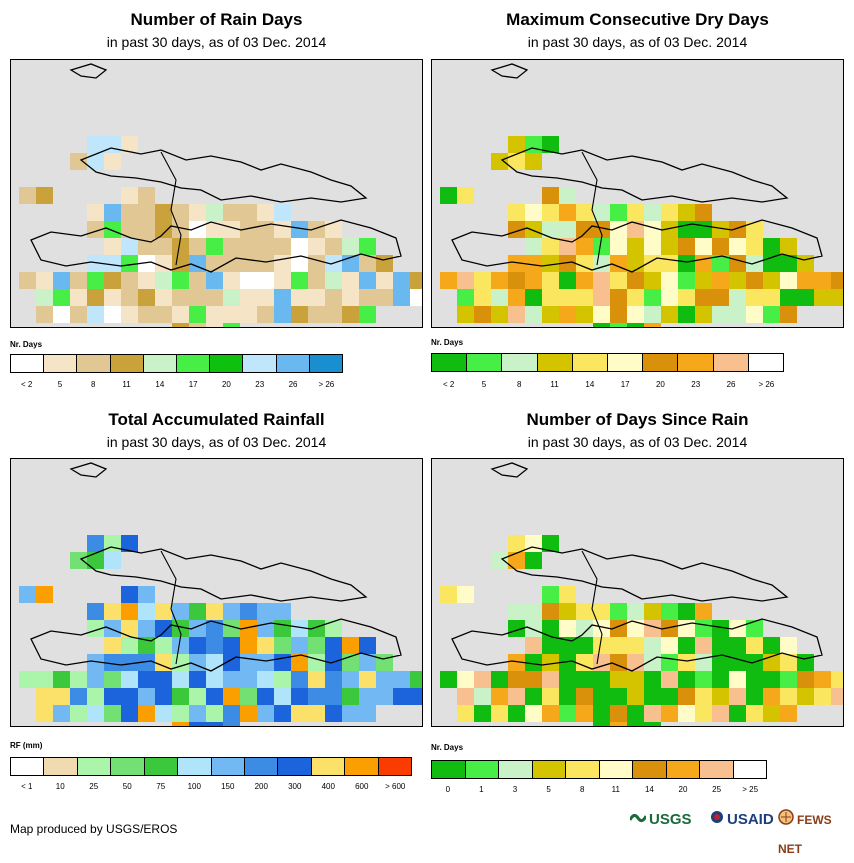 This screenshot has width=854, height=863. I want to click on usgs-wave-icon, so click(638, 820).